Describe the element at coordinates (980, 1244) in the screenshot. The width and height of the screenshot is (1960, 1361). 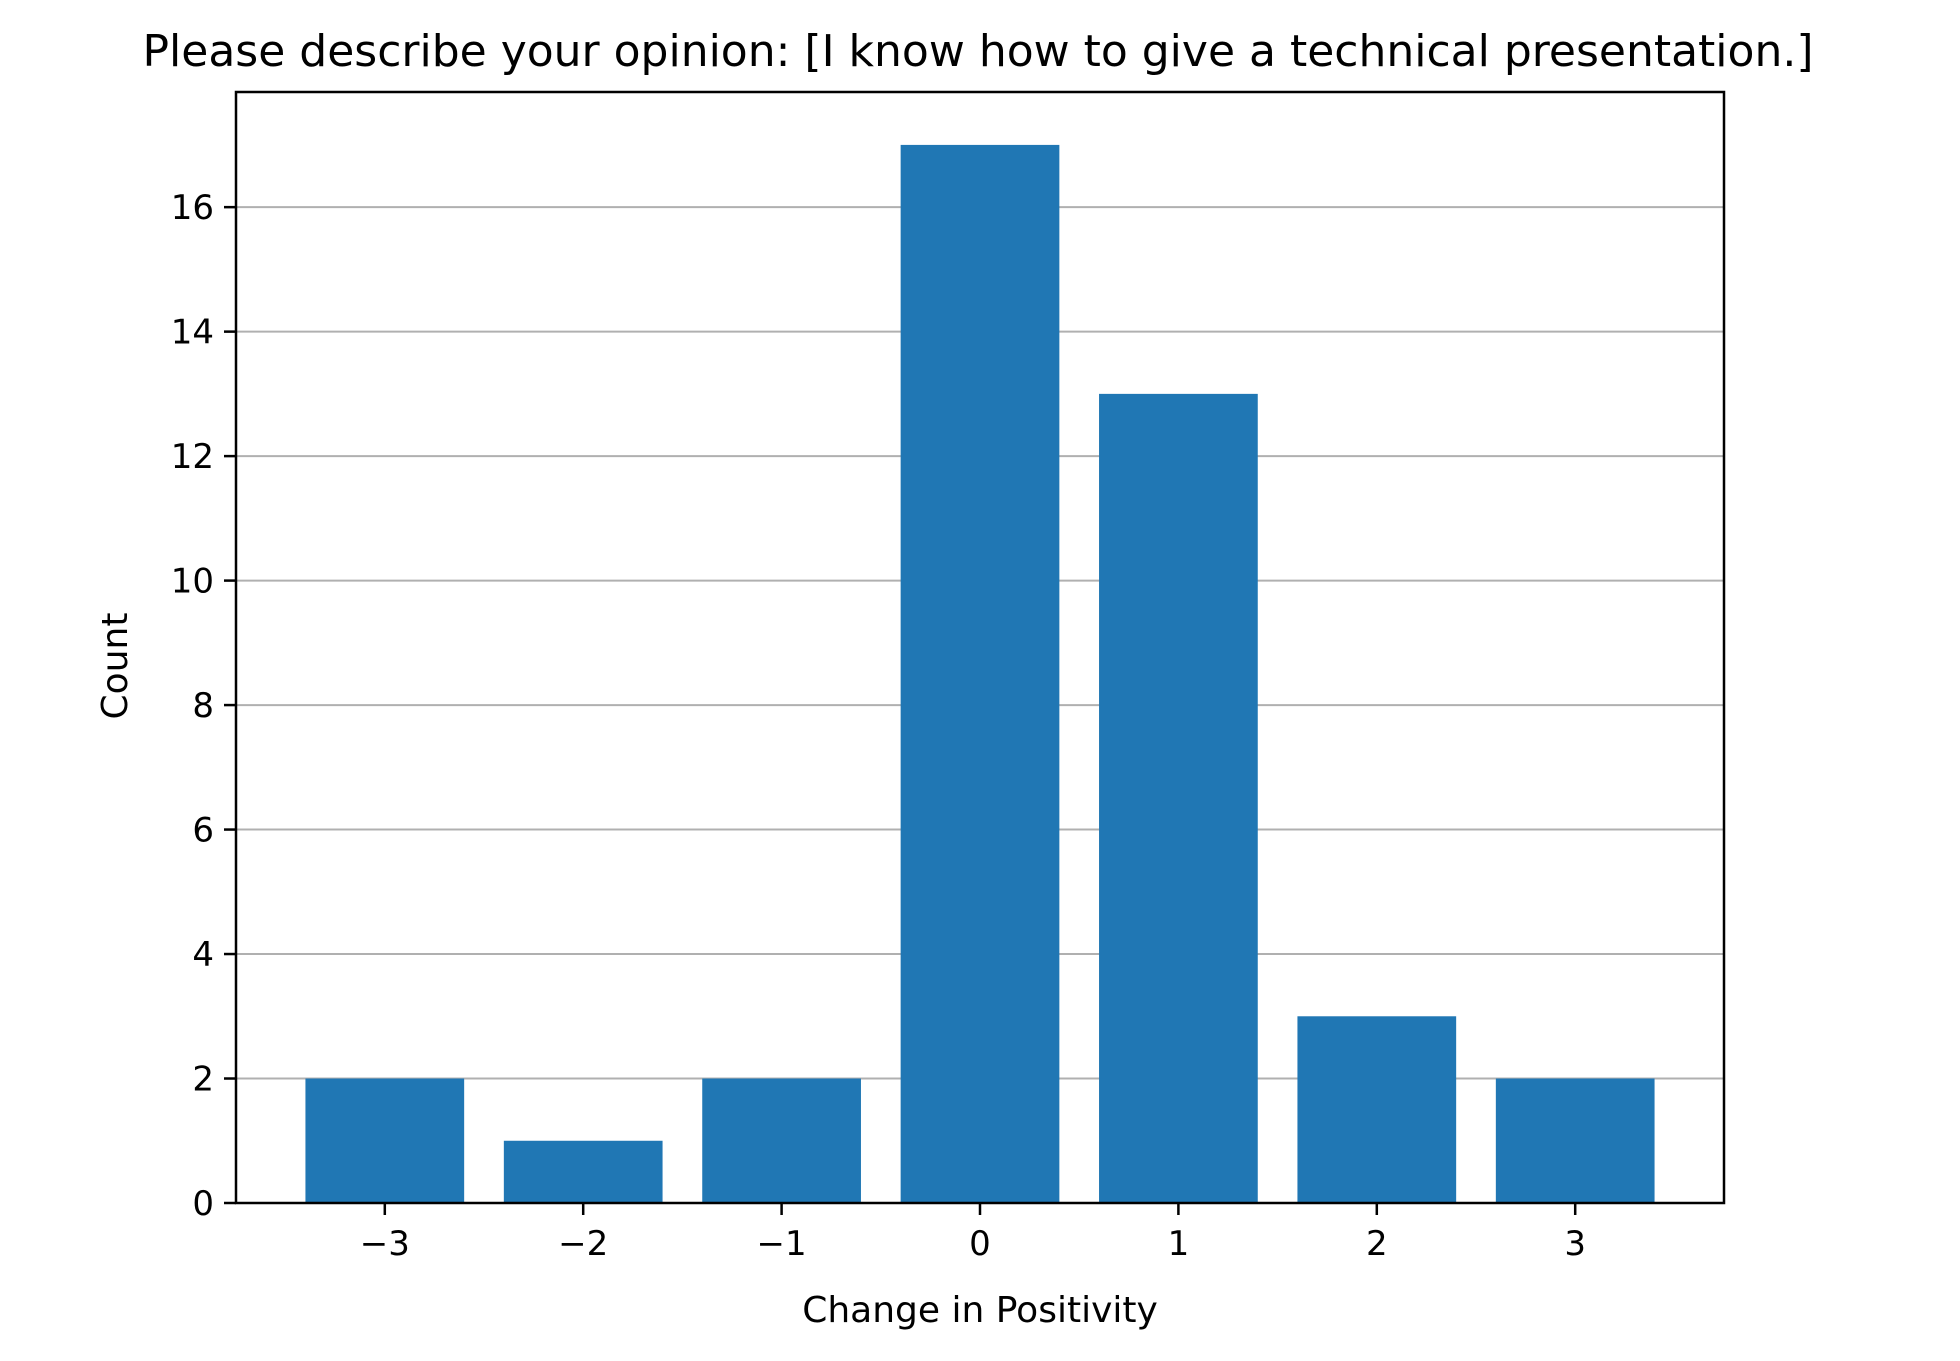
I see `x-tick-label: 0` at that location.